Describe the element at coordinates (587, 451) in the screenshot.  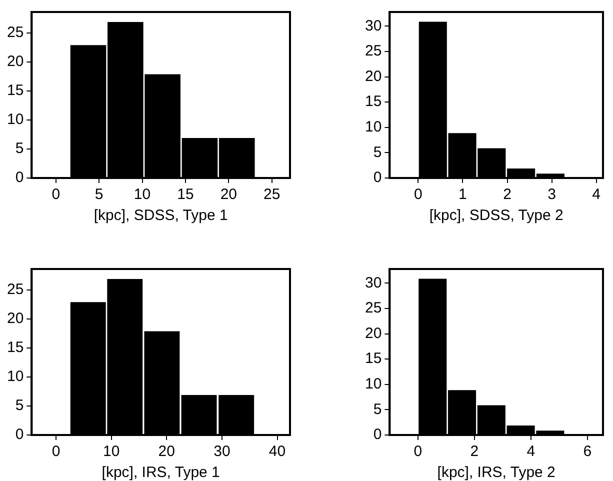
I see `x-tick-label: 6` at that location.